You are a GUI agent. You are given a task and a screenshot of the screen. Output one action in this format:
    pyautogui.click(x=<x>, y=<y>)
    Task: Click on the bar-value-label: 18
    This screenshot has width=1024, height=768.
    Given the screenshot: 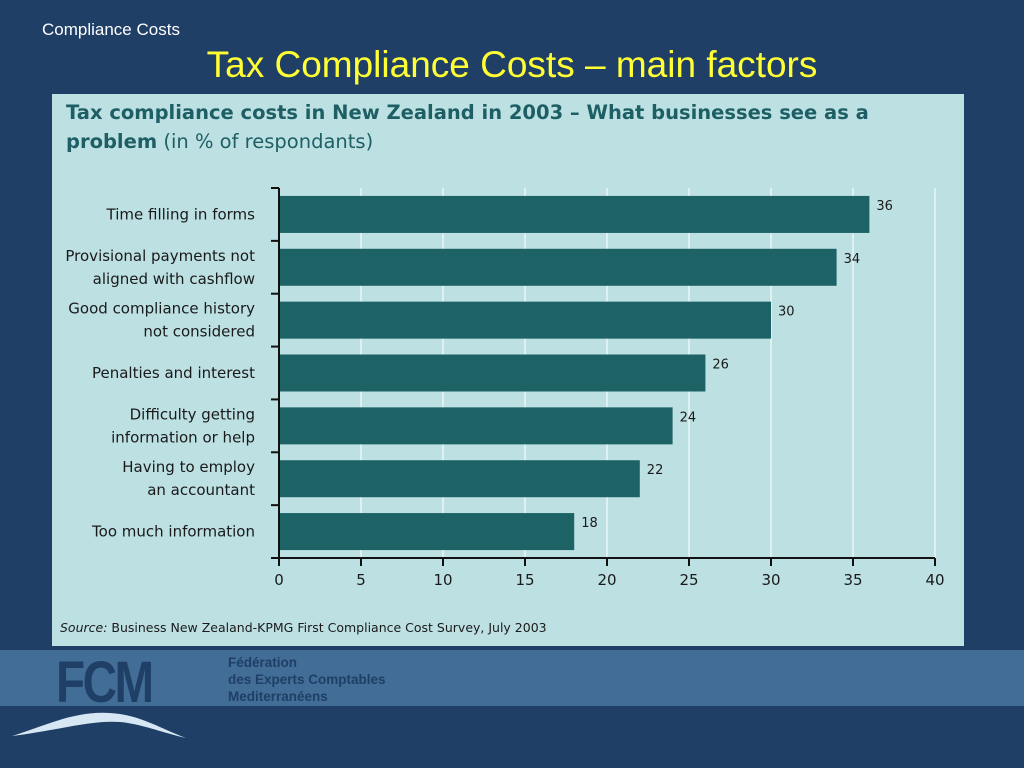 What is the action you would take?
    pyautogui.click(x=589, y=523)
    